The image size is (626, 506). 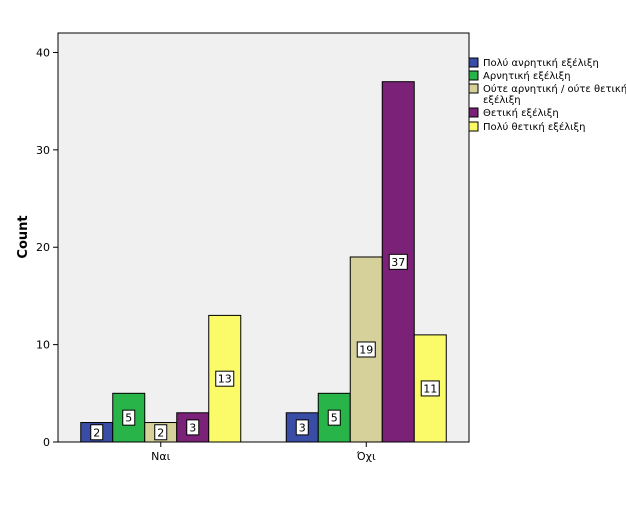 I want to click on x-tick-label: Όχι, so click(x=366, y=456).